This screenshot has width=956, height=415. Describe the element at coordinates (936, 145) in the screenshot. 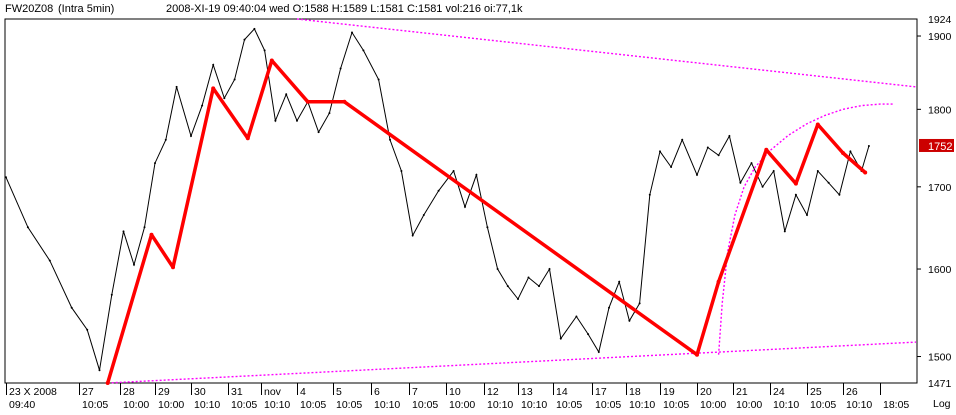

I see `last-price-tag` at that location.